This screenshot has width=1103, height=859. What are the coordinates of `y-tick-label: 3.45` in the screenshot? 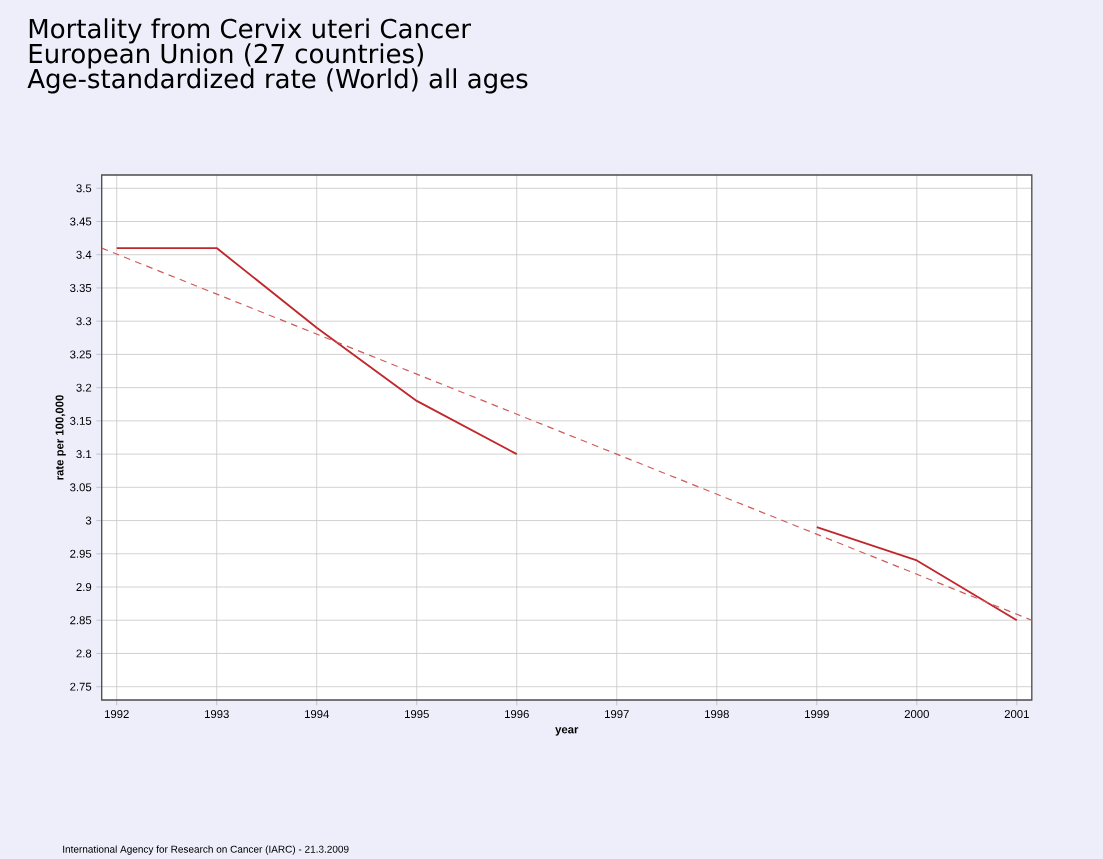 It's located at (81, 221).